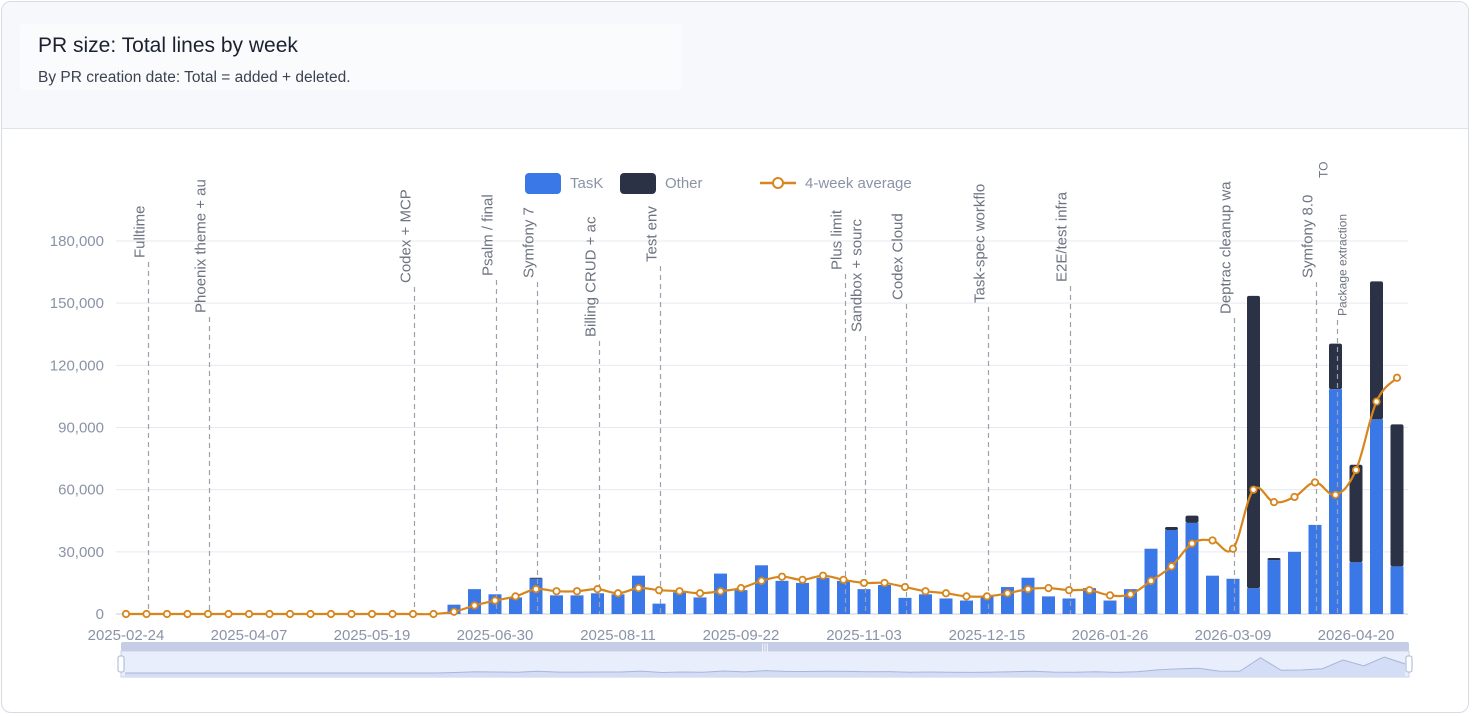 This screenshot has height=716, width=1472. Describe the element at coordinates (765, 646) in the screenshot. I see `zoom-move-bar` at that location.